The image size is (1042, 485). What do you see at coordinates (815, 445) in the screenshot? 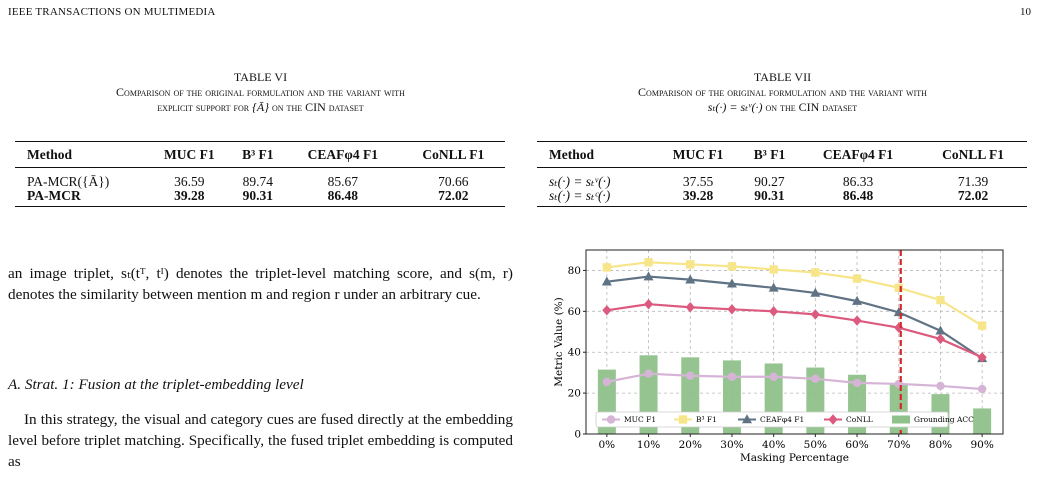
I see `x-tick-label: 50%` at bounding box center [815, 445].